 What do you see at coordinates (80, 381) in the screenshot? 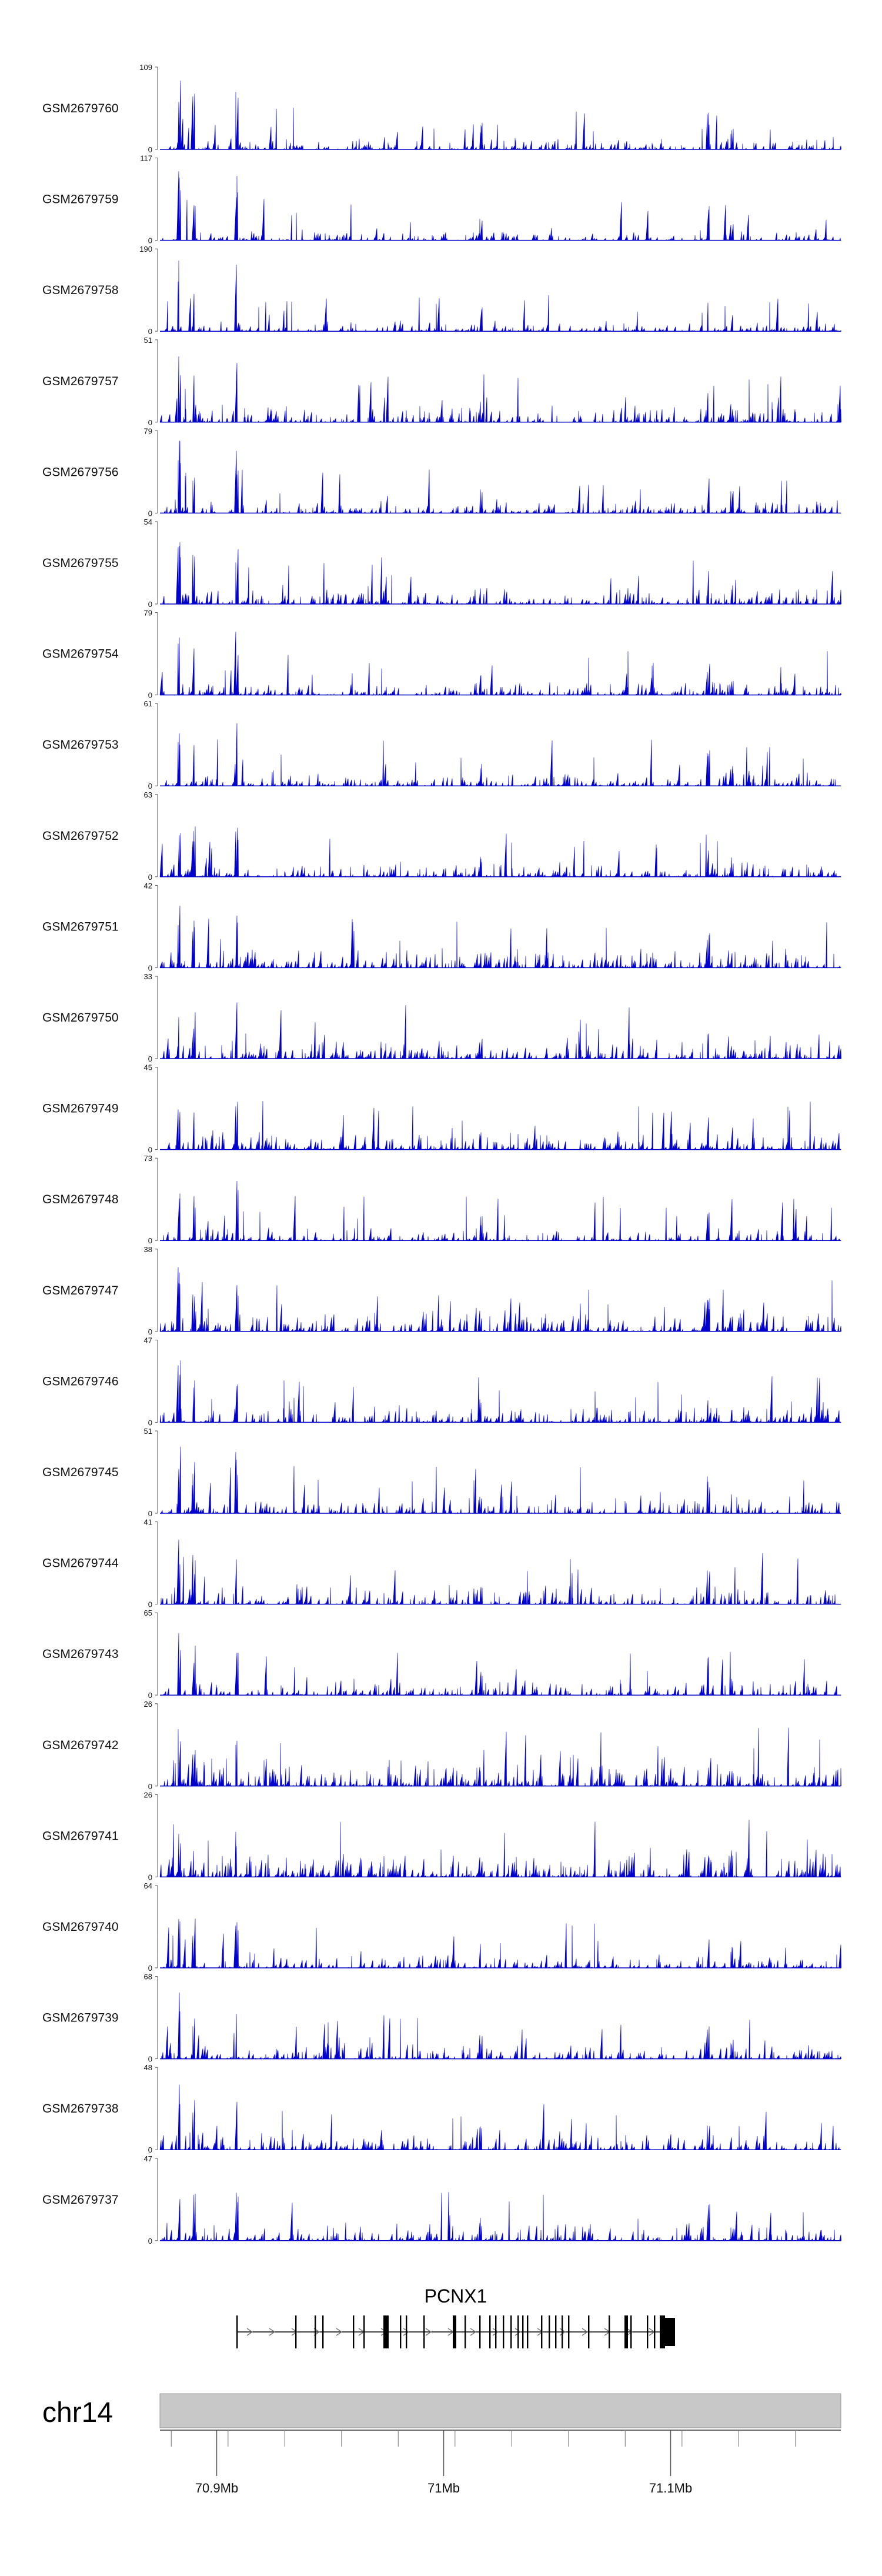
I see `track-label: GSM2679757` at bounding box center [80, 381].